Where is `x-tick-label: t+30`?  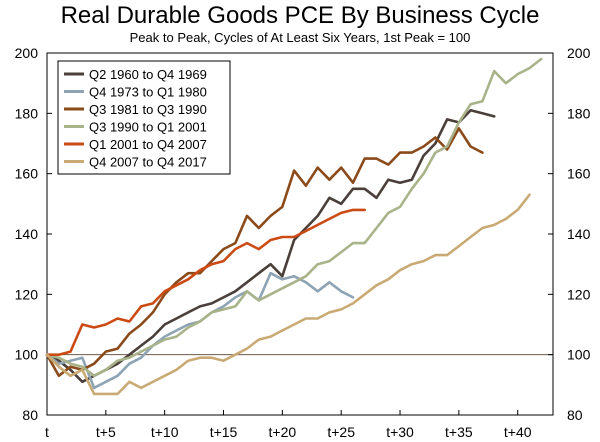
x-tick-label: t+30 is located at coordinates (400, 432).